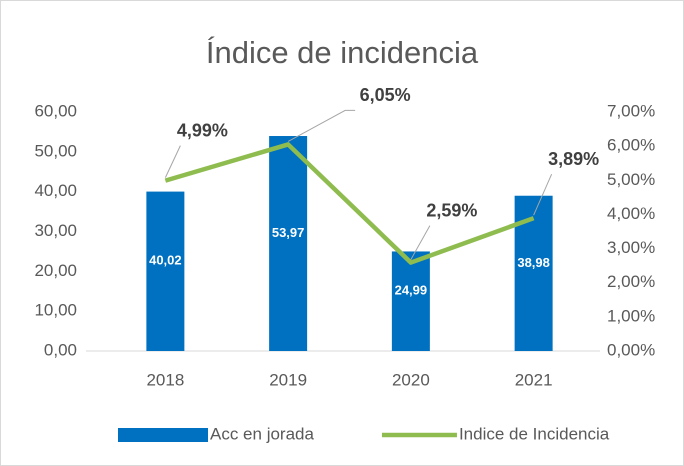  I want to click on line-value-label: 6,05%, so click(385, 95).